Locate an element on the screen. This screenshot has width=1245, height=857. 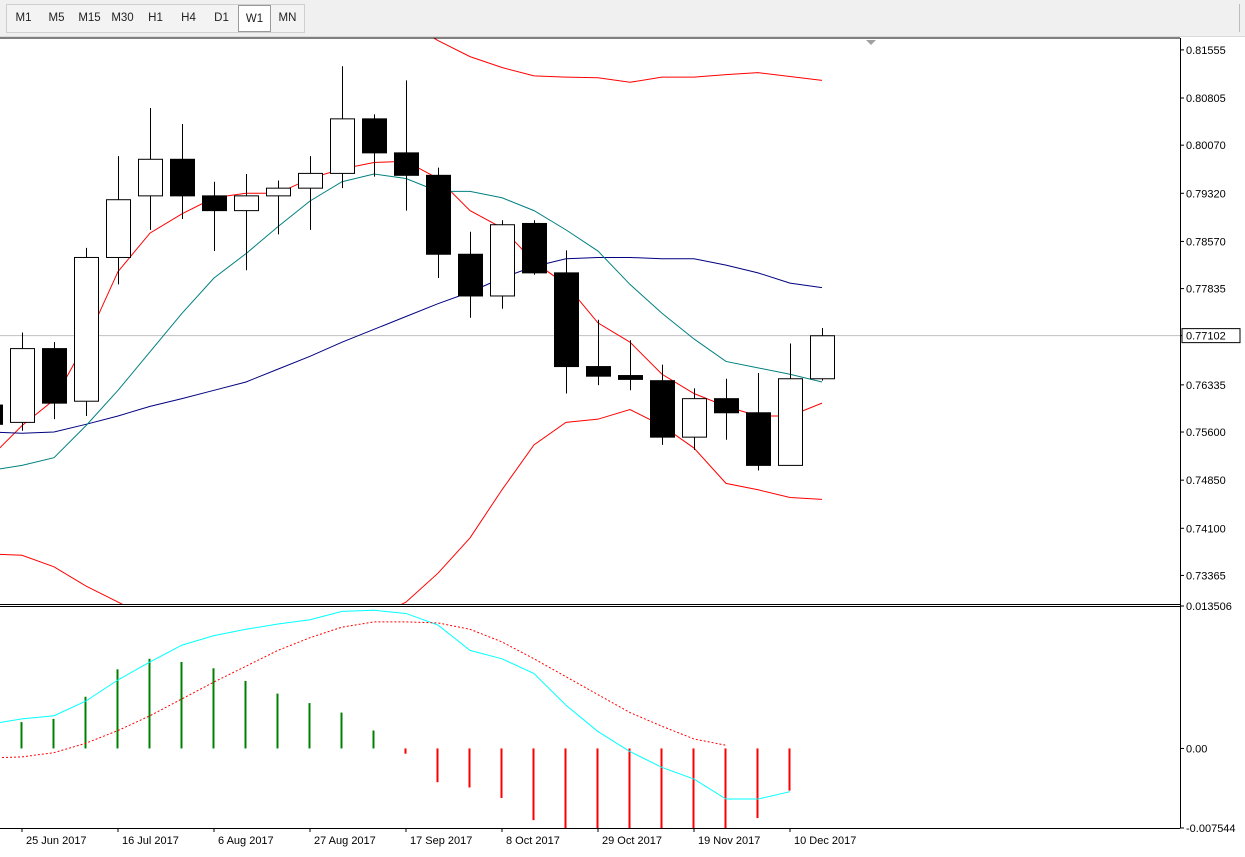
timeframe-button-group: M1 M5 M15 M30 H1 H4 D1 W1 MN is located at coordinates (155, 18).